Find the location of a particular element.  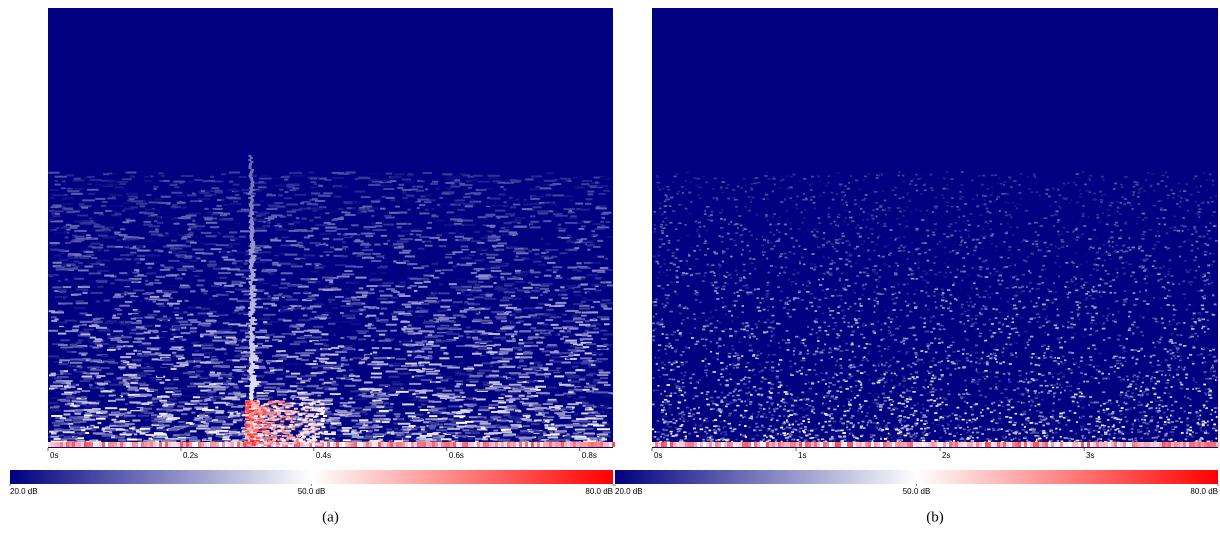

x-tick-label: 2s is located at coordinates (946, 455).